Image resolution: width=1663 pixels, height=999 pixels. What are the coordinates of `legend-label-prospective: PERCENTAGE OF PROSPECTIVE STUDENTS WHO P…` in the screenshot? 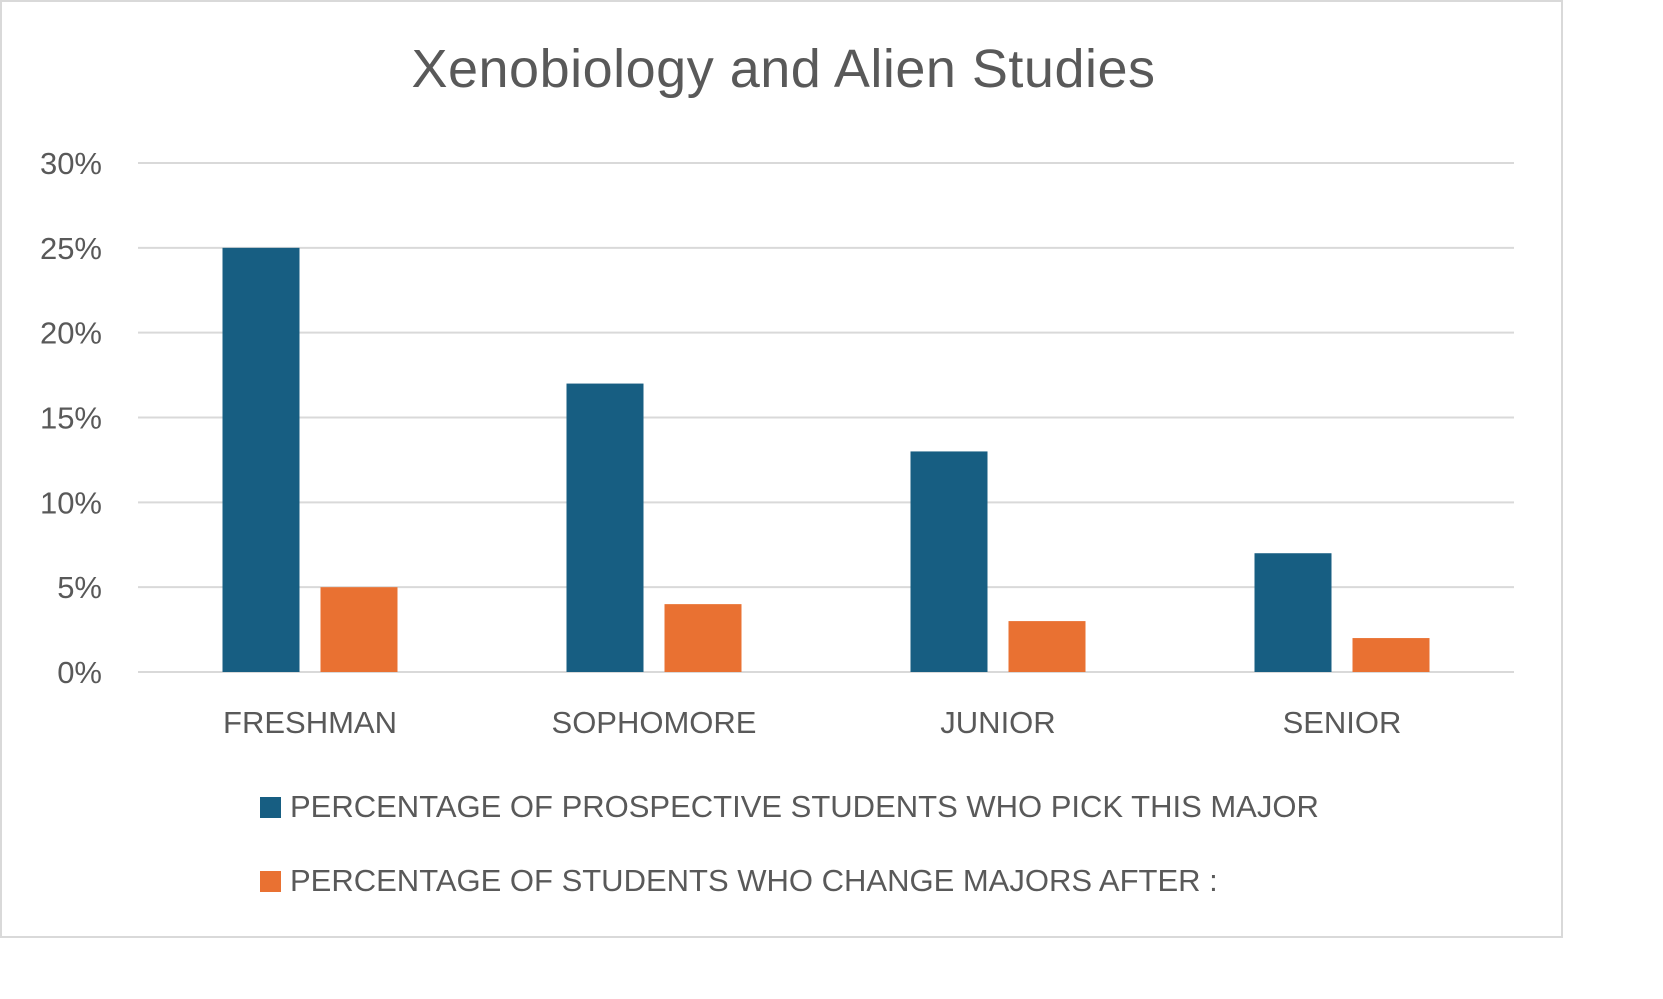 It's located at (804, 806).